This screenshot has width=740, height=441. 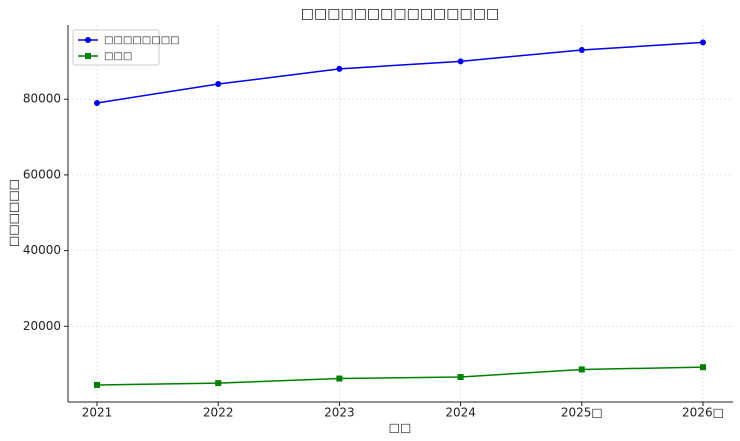 I want to click on y-axis-label: □□□□□□, so click(x=14, y=213).